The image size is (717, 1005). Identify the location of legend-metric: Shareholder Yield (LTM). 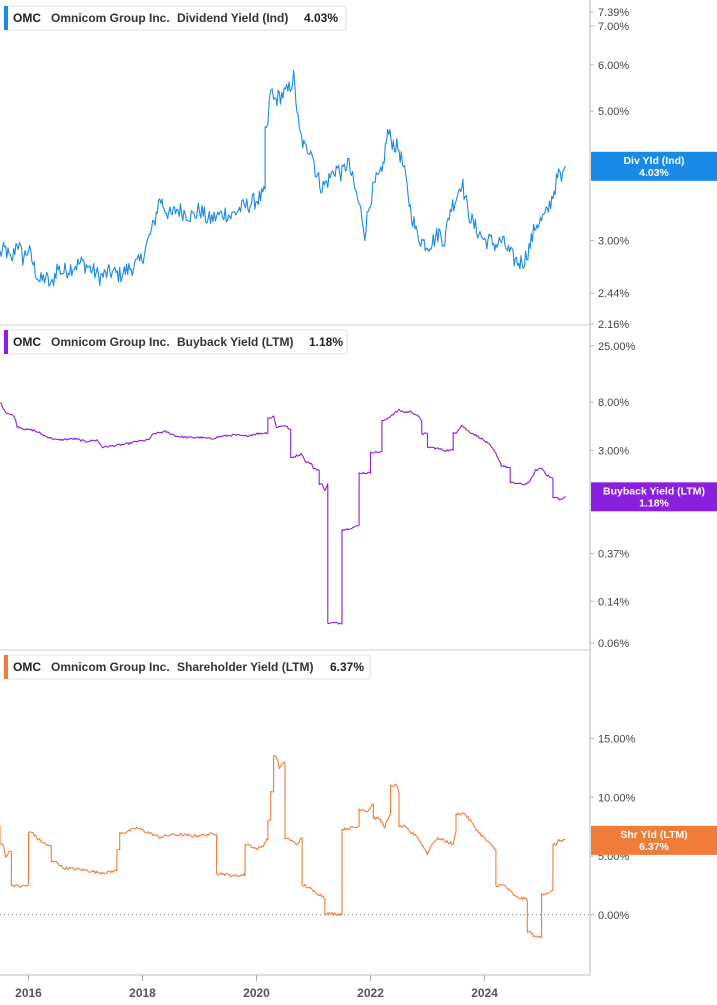
(245, 667).